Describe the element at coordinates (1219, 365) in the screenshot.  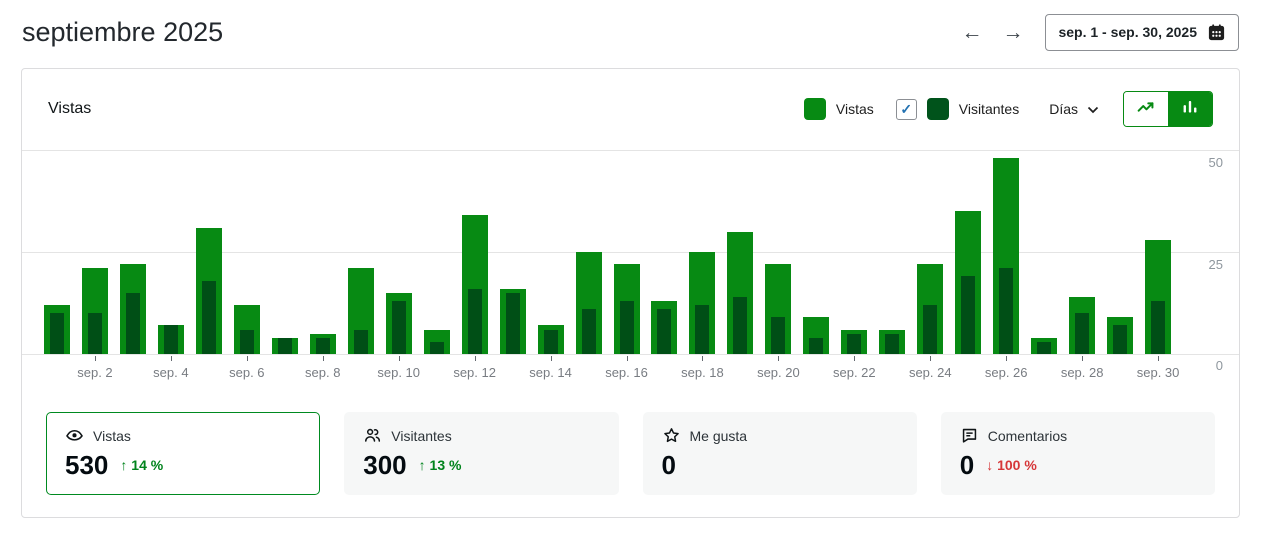
I see `y-axis-label-0: 0` at that location.